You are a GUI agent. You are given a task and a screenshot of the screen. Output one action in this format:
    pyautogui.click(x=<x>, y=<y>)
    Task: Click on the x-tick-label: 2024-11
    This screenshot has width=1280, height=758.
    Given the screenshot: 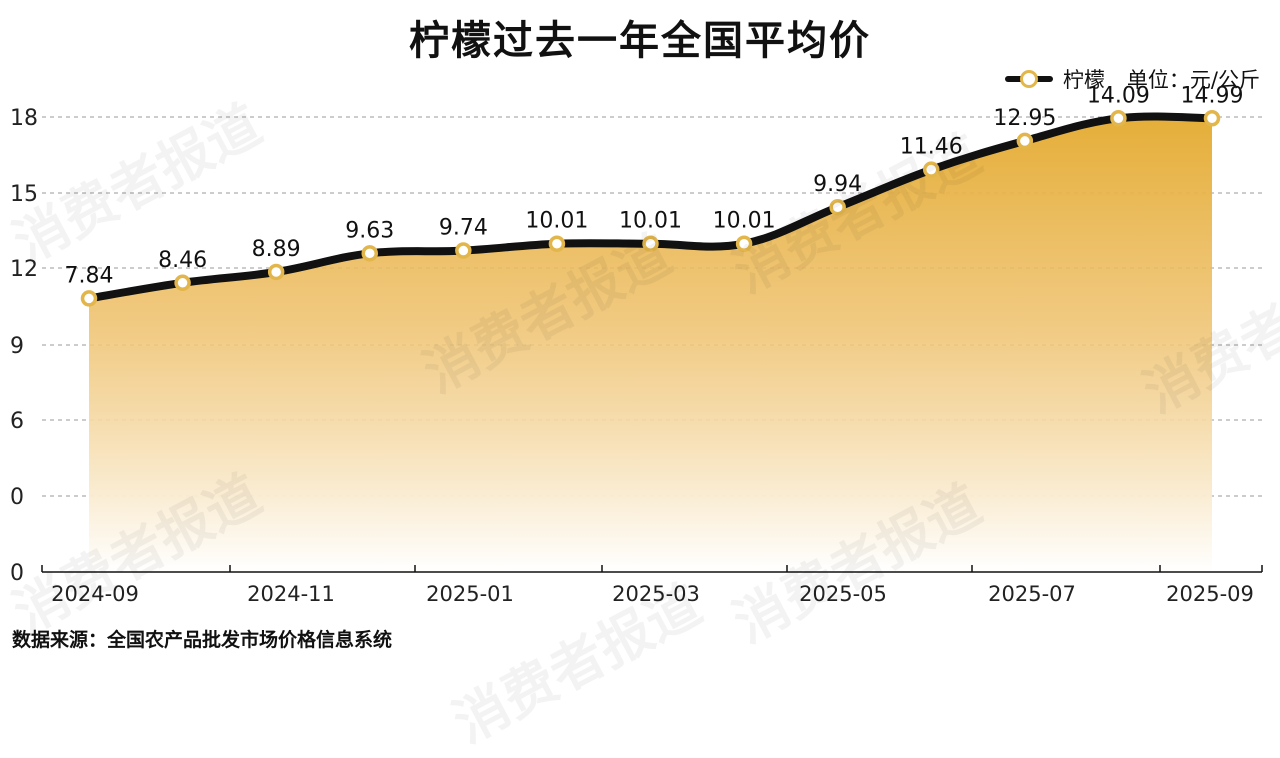 What is the action you would take?
    pyautogui.click(x=291, y=594)
    